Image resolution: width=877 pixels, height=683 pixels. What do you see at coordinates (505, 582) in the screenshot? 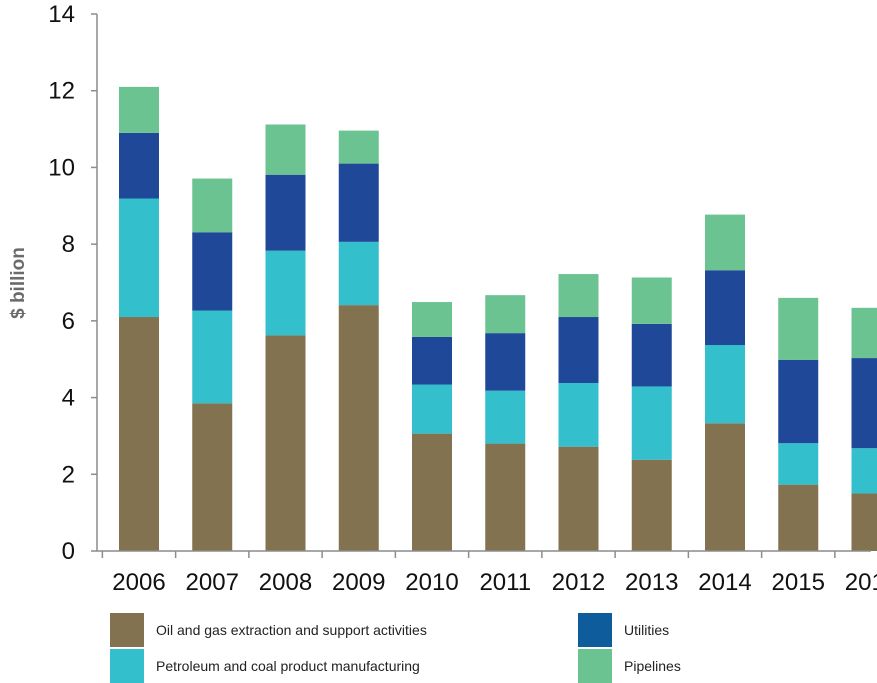
I see `x-tick-label: 2011` at bounding box center [505, 582].